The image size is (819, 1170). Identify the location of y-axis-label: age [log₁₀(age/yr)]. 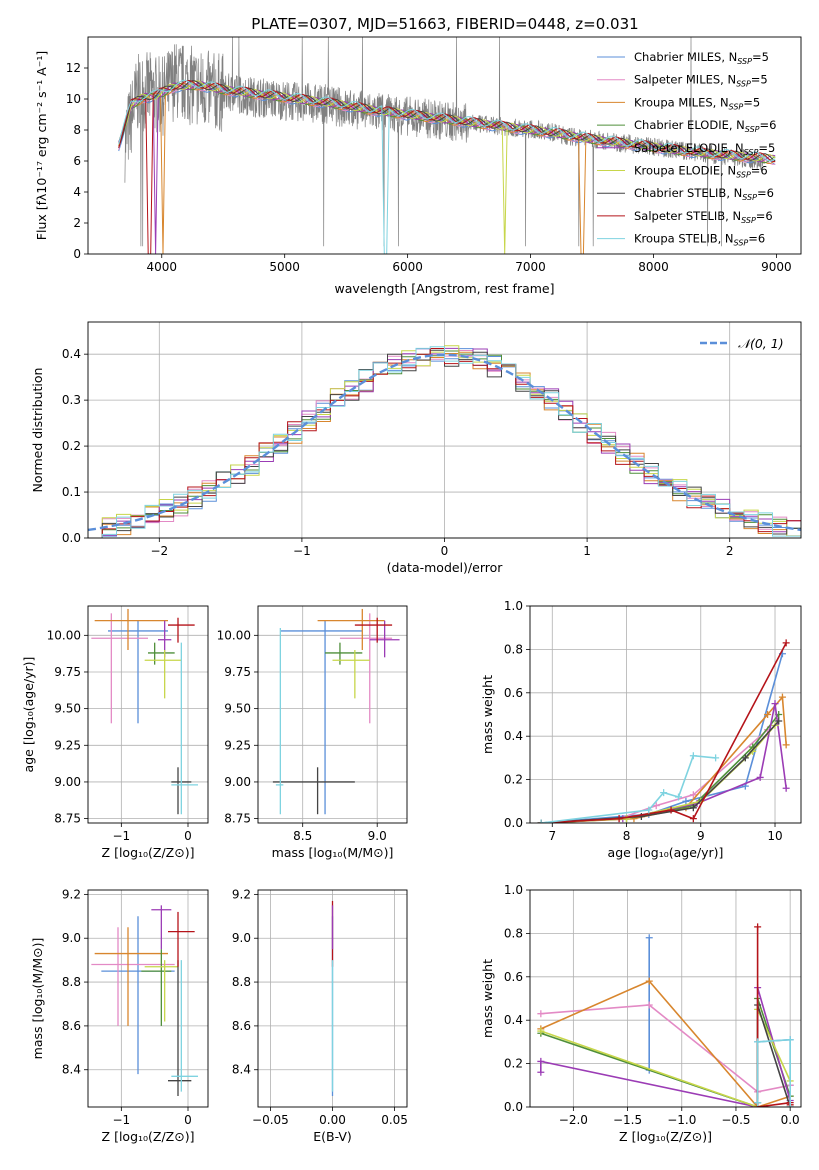
(28, 715).